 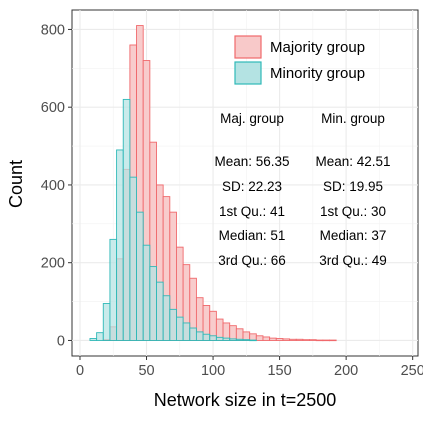 What do you see at coordinates (352, 161) in the screenshot?
I see `stats-mean-minority: Mean: 42.51` at bounding box center [352, 161].